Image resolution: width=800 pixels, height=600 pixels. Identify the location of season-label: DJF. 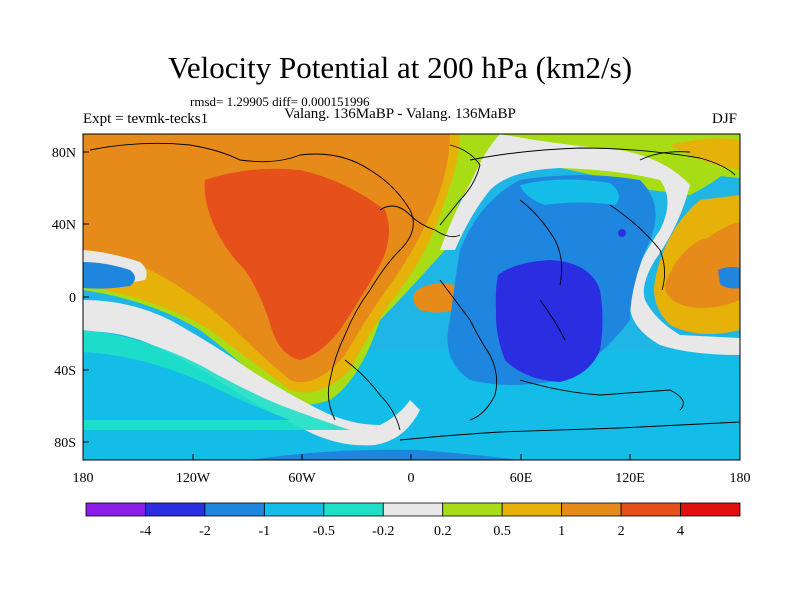
(725, 119).